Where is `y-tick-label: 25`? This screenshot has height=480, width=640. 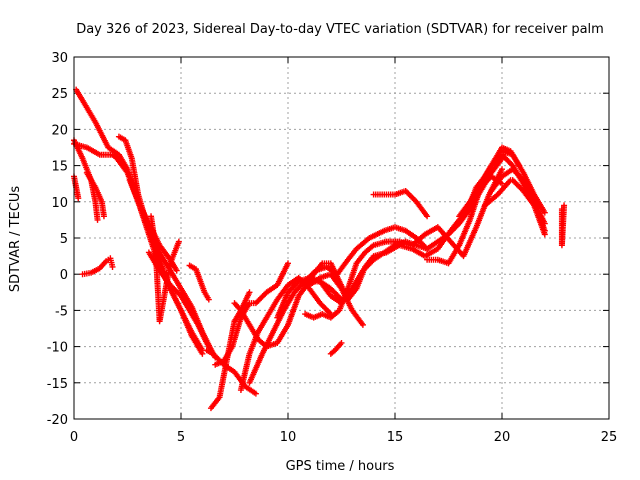 y-tick-label: 25 is located at coordinates (59, 94).